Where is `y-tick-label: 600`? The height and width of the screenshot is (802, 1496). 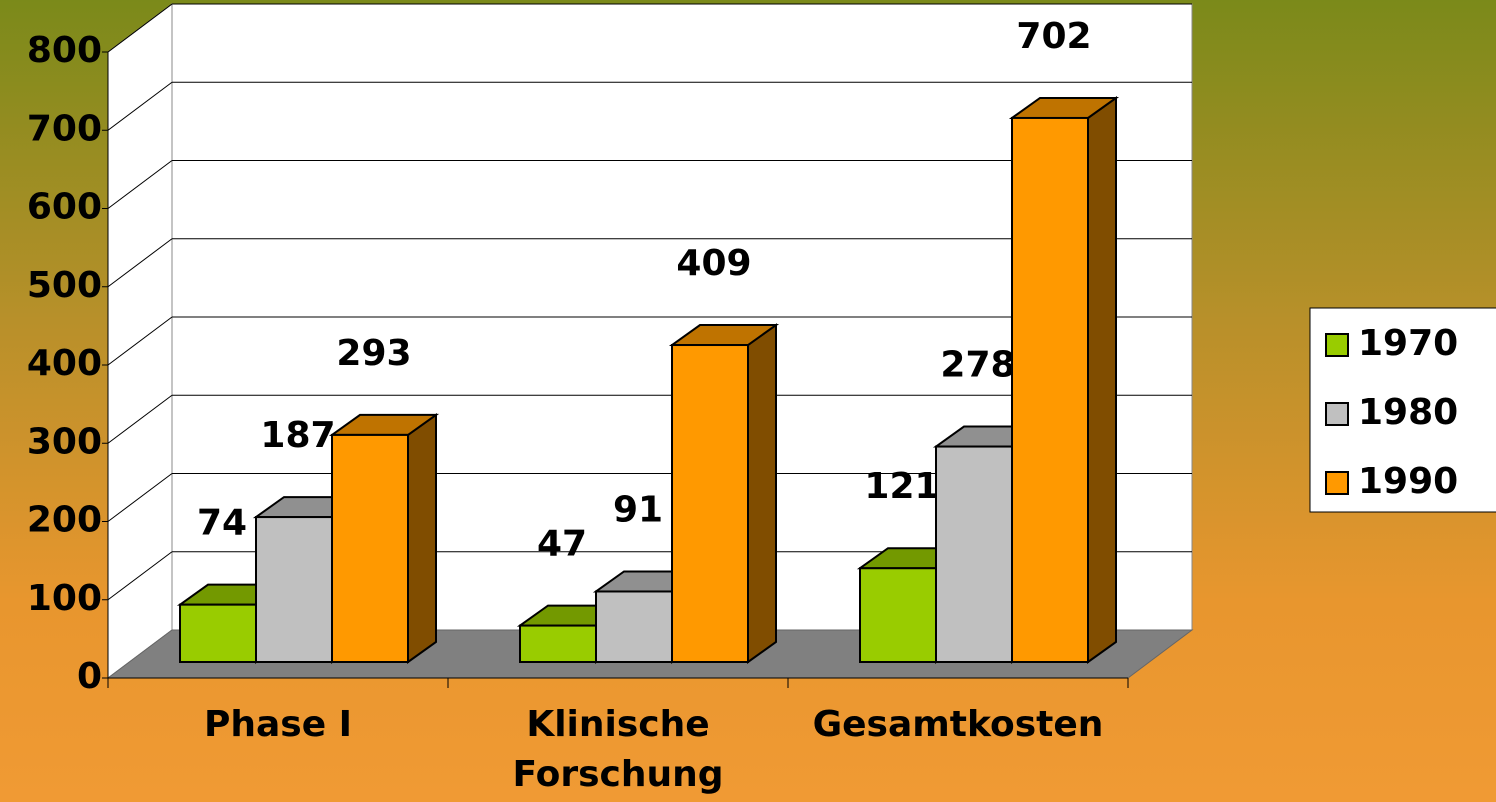 y-tick-label: 600 is located at coordinates (64, 207).